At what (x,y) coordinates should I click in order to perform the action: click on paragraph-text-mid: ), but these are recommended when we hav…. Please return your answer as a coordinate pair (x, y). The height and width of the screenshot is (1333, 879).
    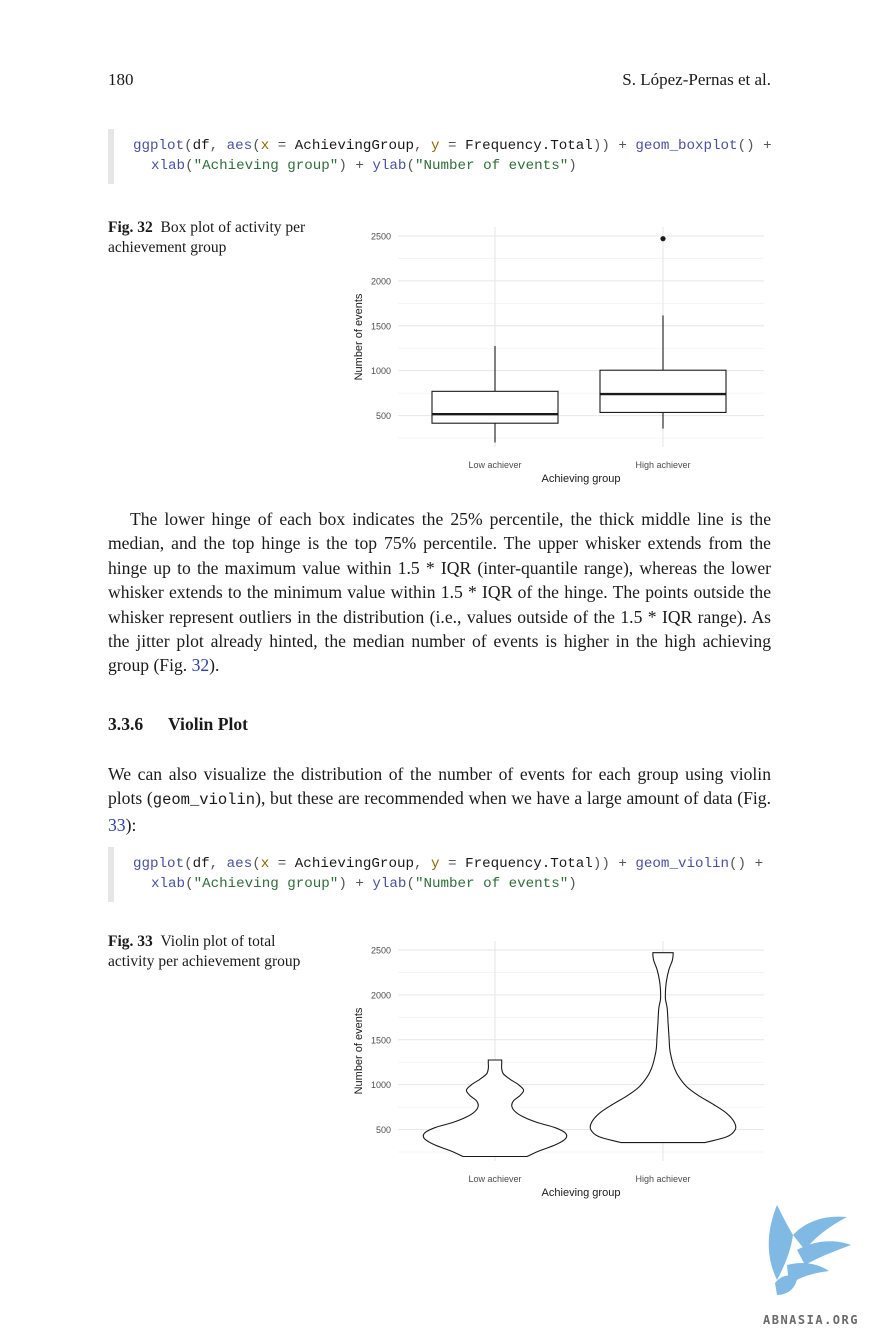
    Looking at the image, I should click on (513, 798).